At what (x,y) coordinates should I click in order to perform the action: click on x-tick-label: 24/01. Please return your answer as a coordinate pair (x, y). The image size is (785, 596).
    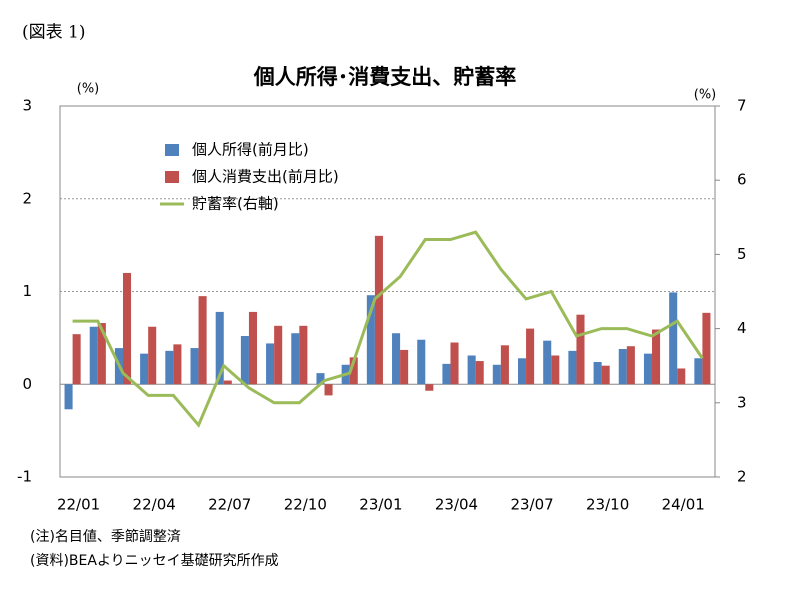
    Looking at the image, I should click on (683, 505).